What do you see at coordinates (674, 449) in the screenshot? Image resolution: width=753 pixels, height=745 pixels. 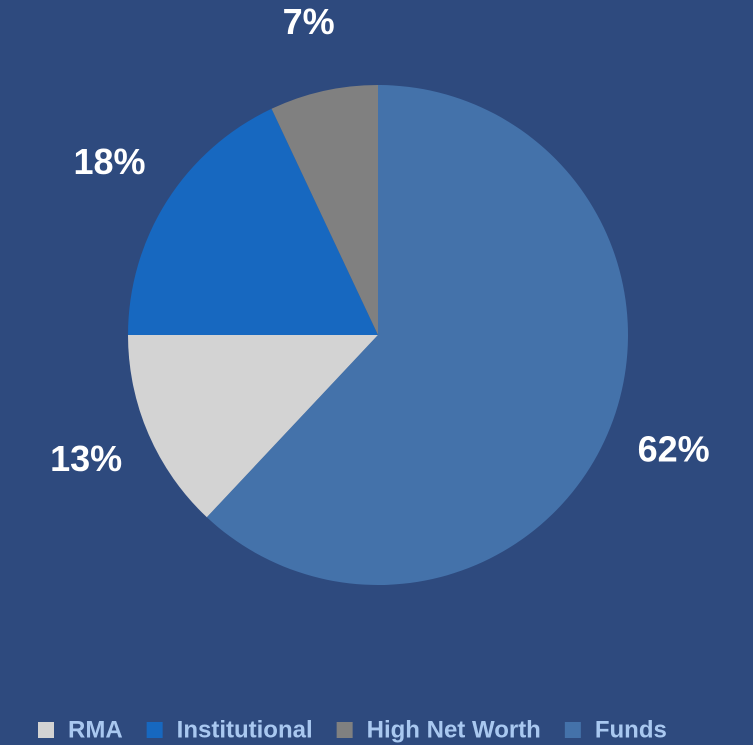 I see `data-label: 62%` at bounding box center [674, 449].